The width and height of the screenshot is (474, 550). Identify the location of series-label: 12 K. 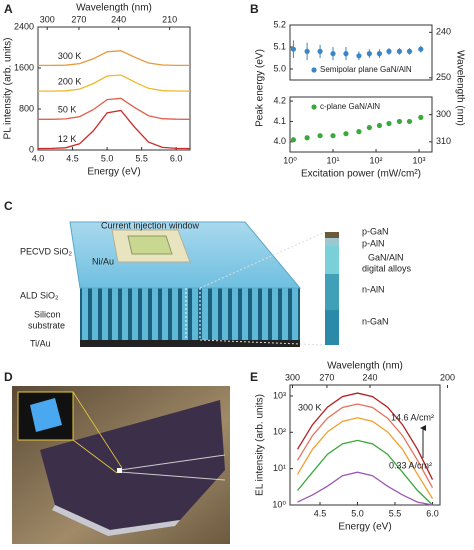
(67, 139).